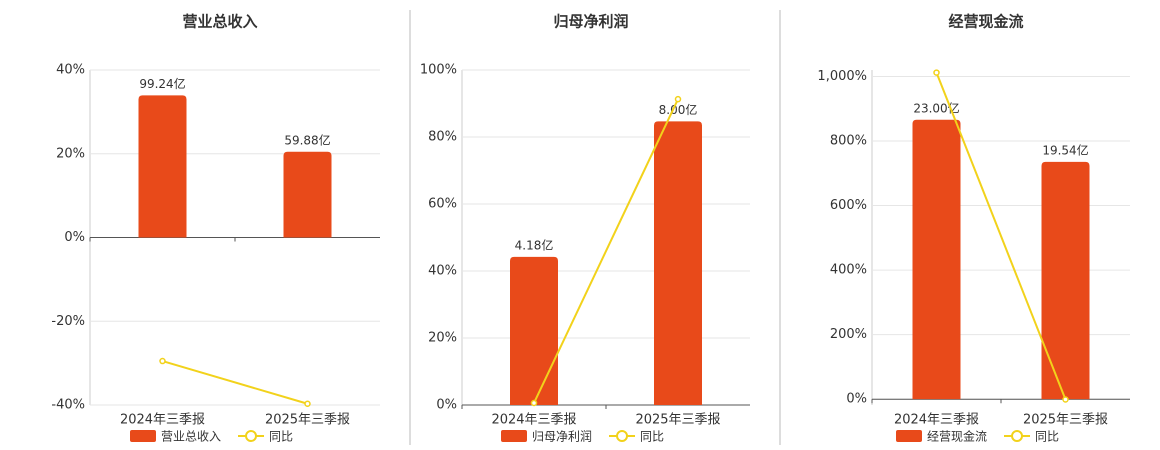  Describe the element at coordinates (68, 405) in the screenshot. I see `y-tick-label: -40%` at that location.